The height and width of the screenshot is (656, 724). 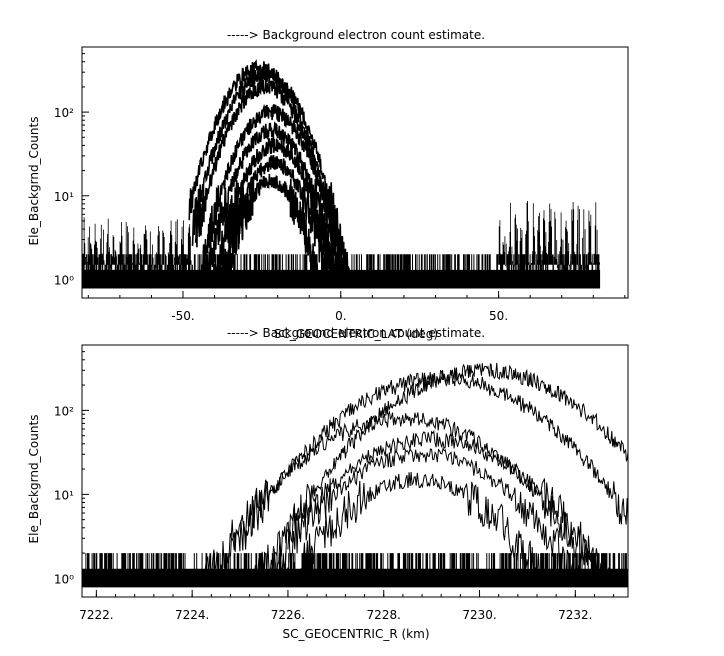 I want to click on x-tick-label: 7222., so click(x=96, y=615).